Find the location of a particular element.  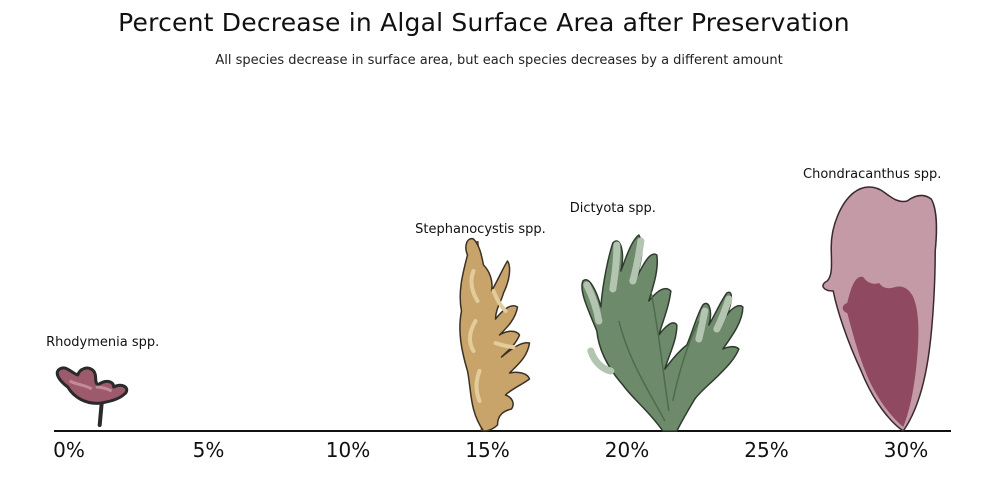

x-tick-label: 30% is located at coordinates (906, 450).